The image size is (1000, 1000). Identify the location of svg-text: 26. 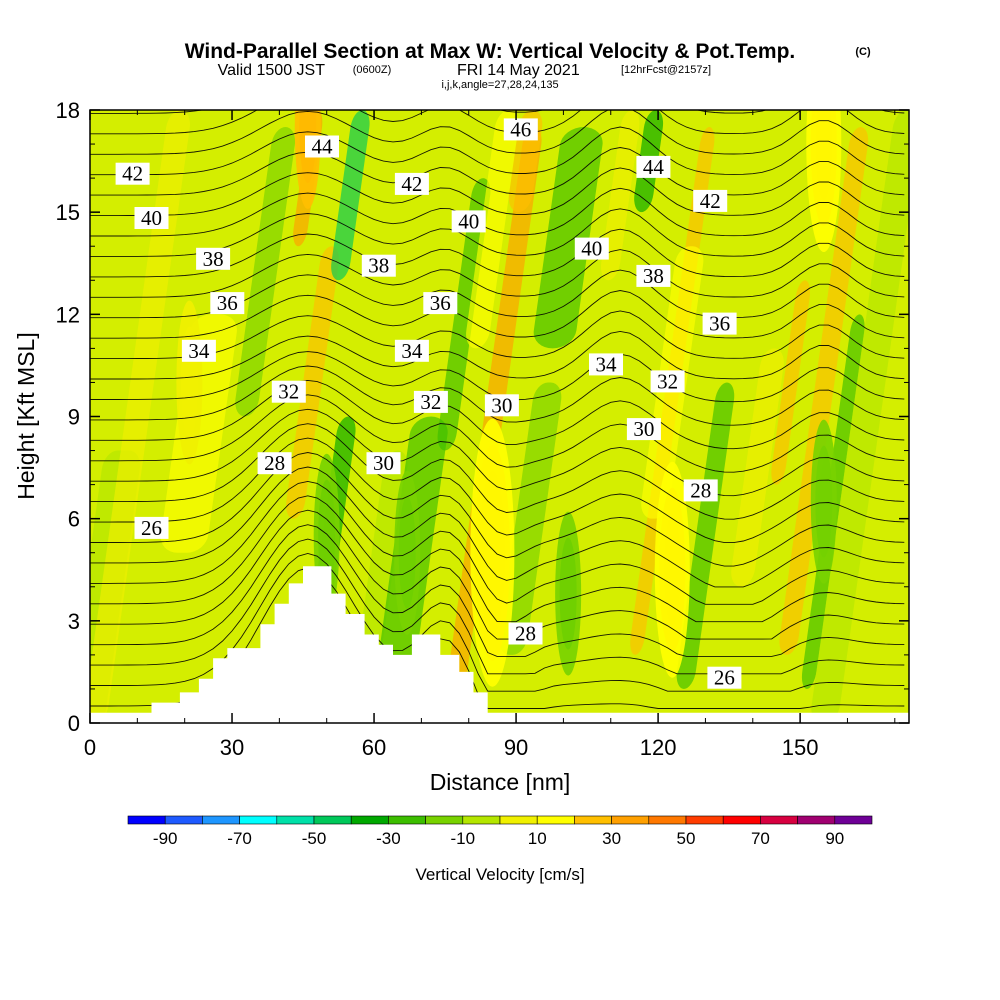
(724, 678).